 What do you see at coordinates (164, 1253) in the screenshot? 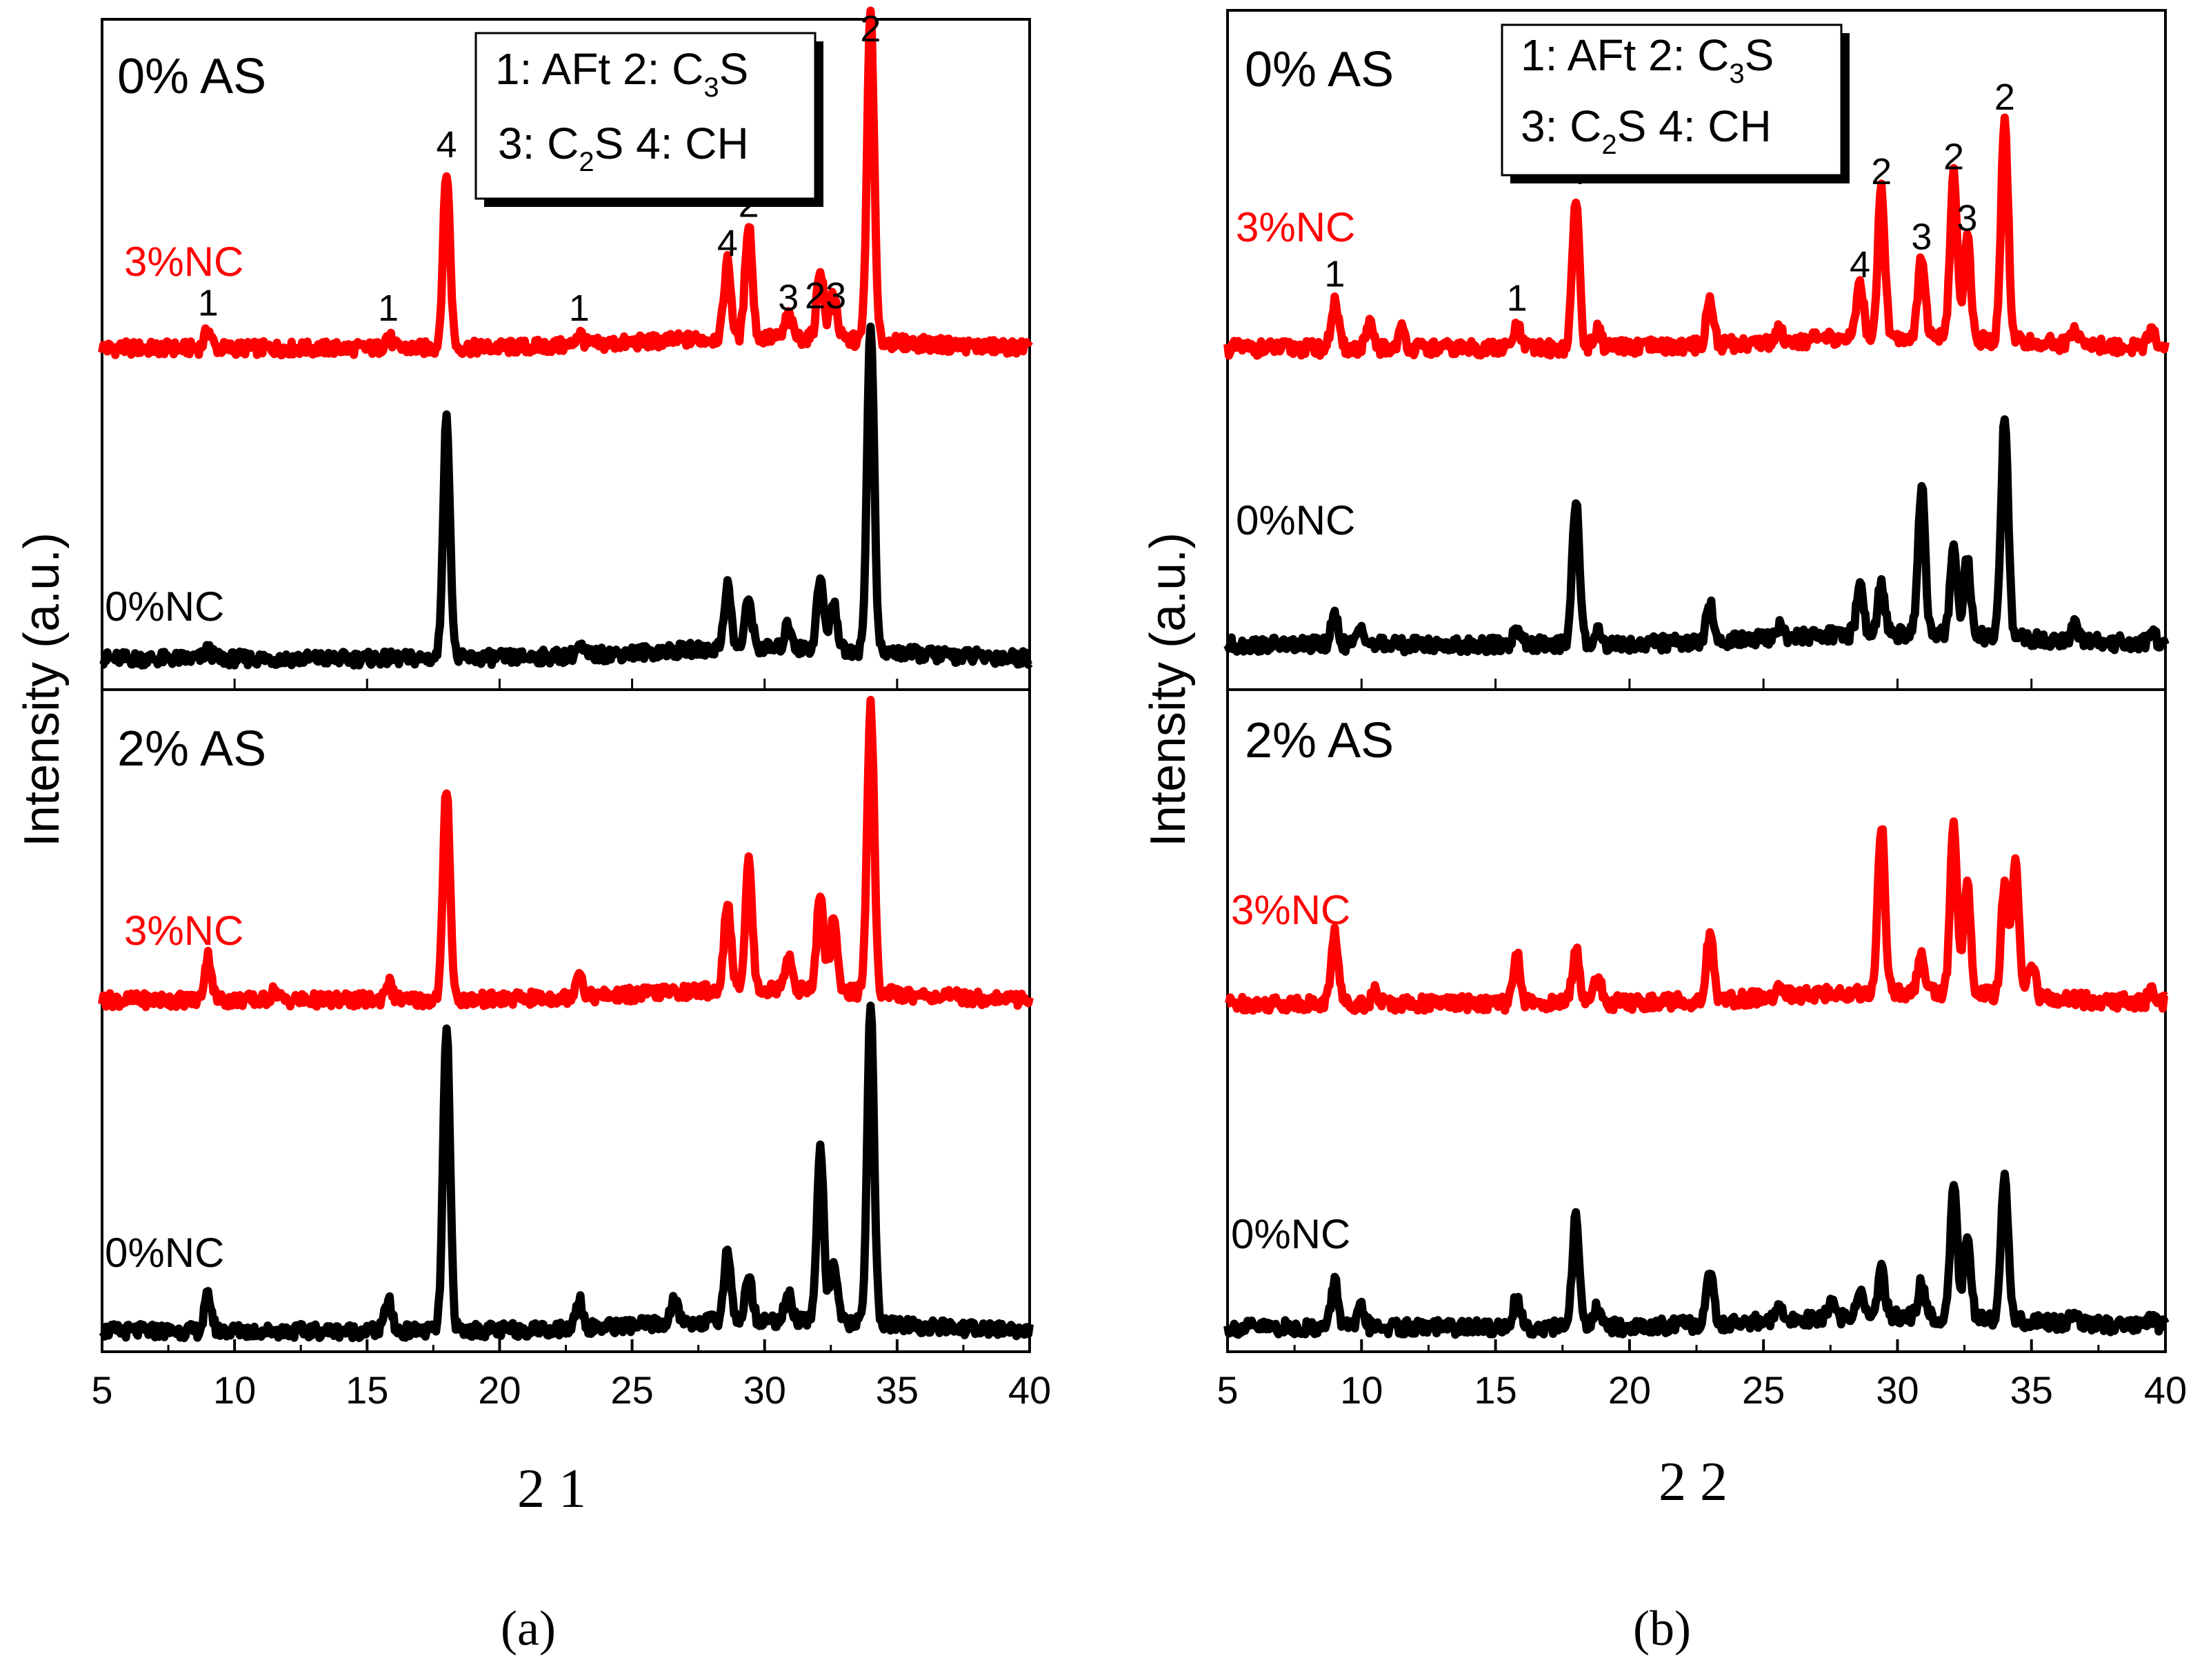
I see `panel-a-bottom-black-label: 0%NC` at bounding box center [164, 1253].